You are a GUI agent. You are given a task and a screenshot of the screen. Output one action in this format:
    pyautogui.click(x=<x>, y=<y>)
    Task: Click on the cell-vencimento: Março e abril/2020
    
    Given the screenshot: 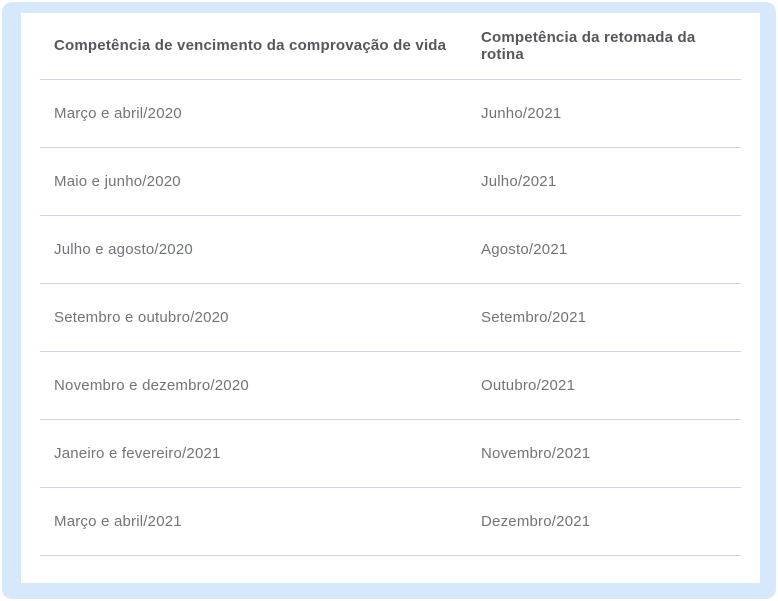 What is the action you would take?
    pyautogui.click(x=253, y=113)
    